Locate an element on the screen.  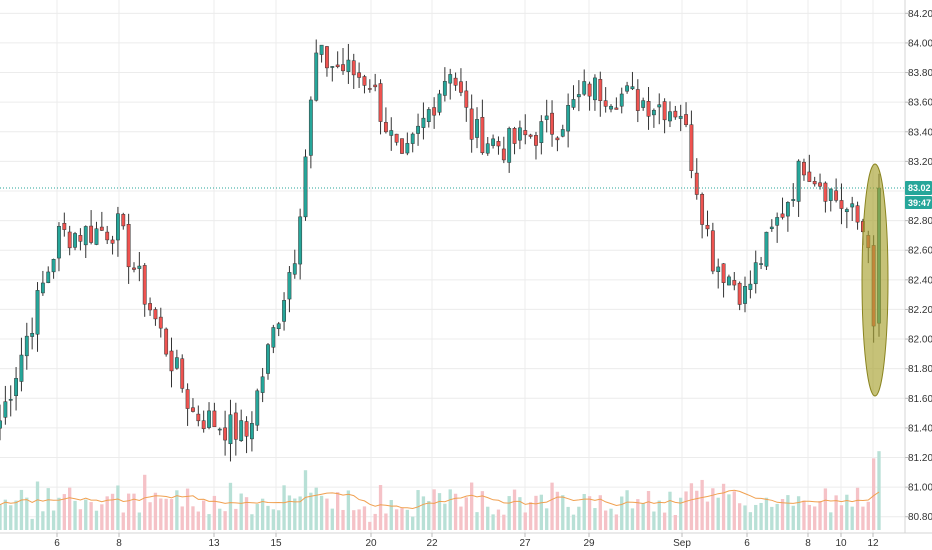
y-tick-label: 82.40 is located at coordinates (920, 280).